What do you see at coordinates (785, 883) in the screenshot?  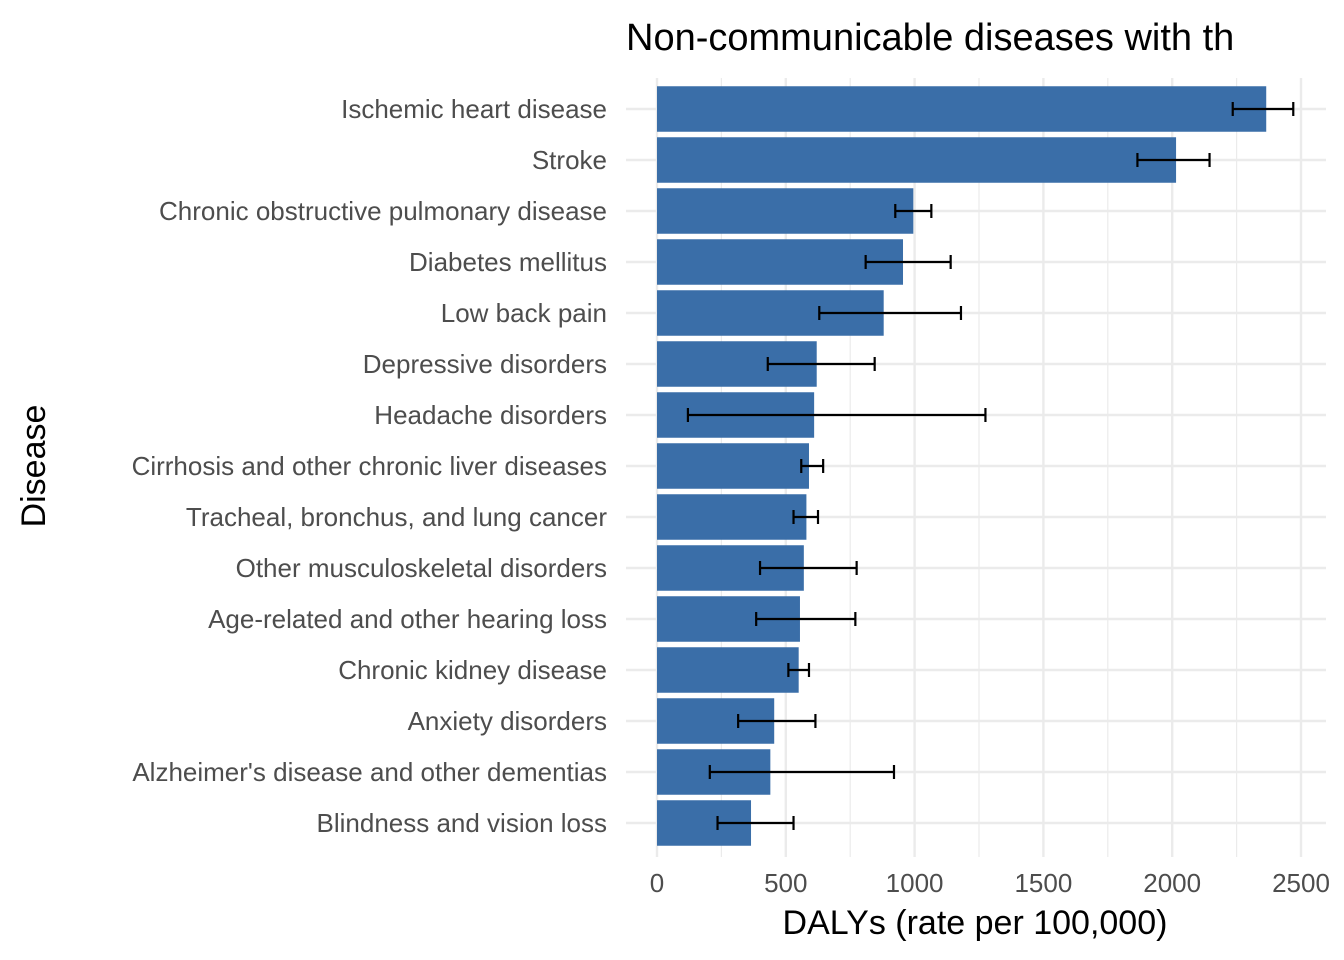 I see `x-tick-label: 500` at bounding box center [785, 883].